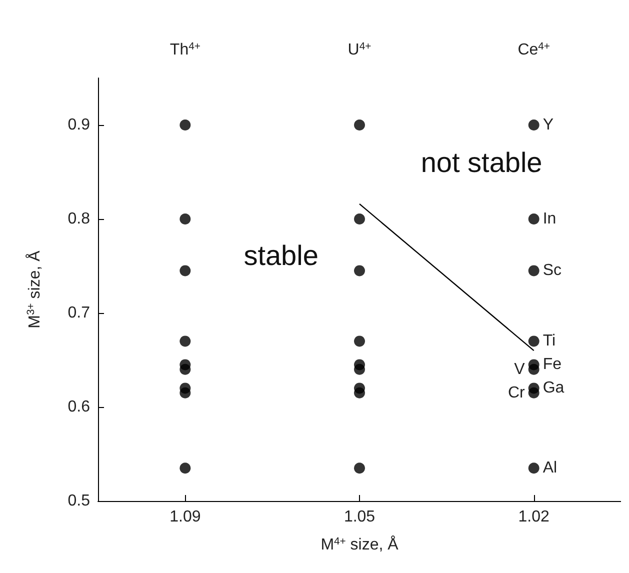  Describe the element at coordinates (79, 407) in the screenshot. I see `y-tick-label: 0.6` at that location.